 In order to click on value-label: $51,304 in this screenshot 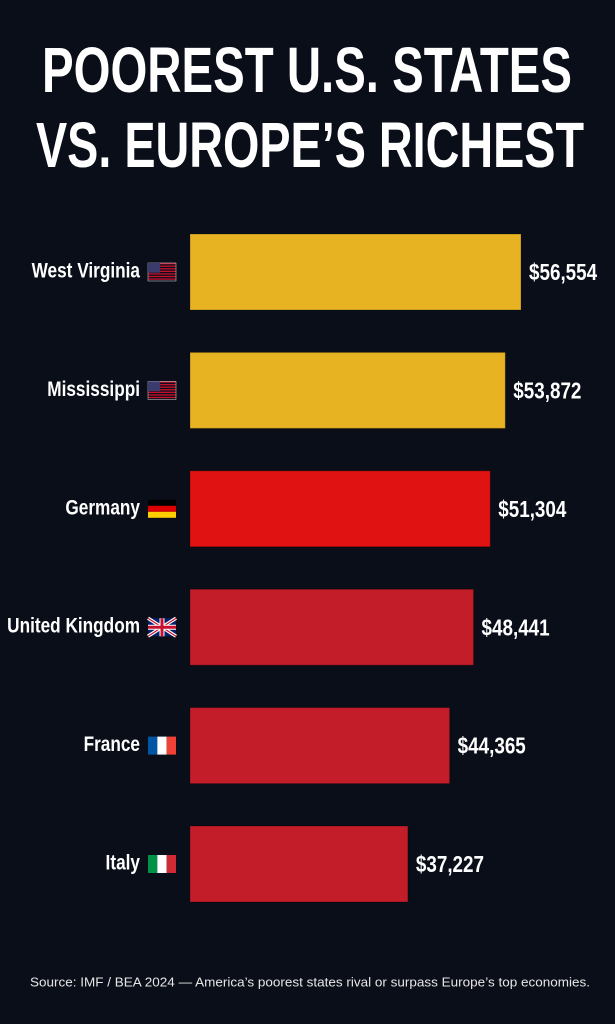, I will do `click(532, 509)`.